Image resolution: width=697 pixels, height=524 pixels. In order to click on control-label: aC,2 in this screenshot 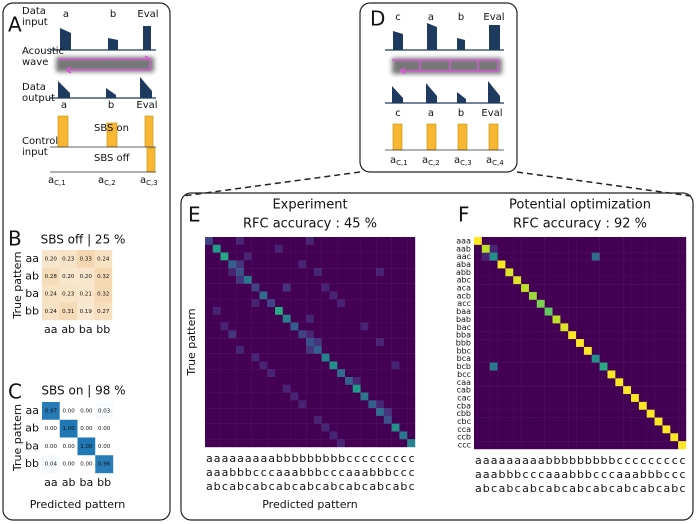, I will do `click(107, 181)`.